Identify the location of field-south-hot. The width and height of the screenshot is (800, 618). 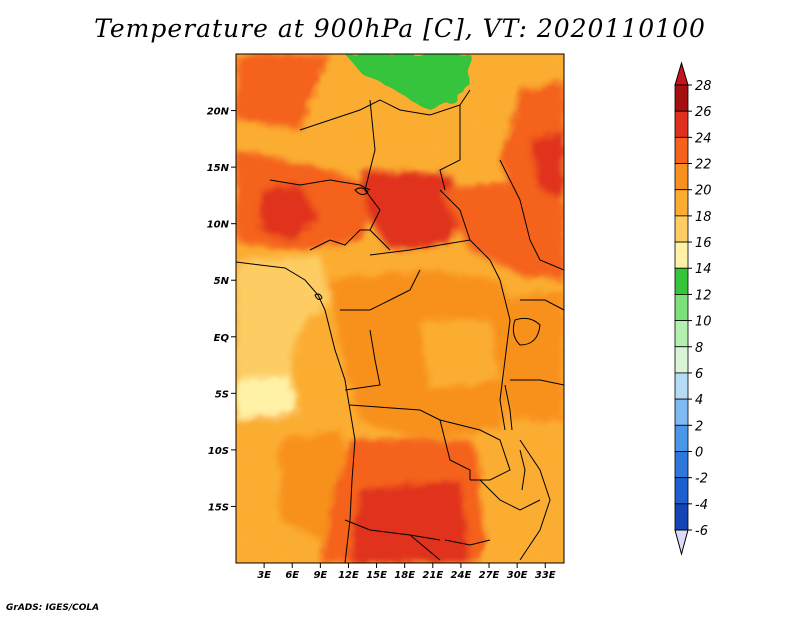
(410, 521).